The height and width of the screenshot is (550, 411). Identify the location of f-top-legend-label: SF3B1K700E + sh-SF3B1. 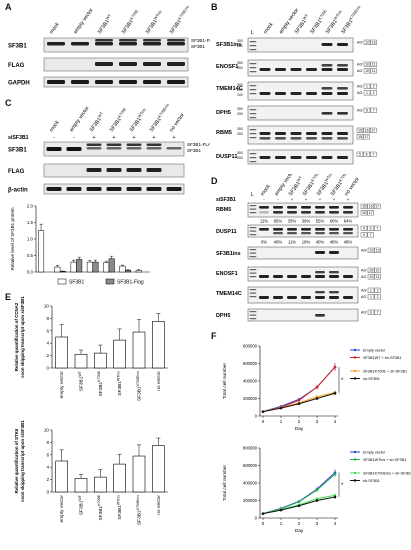
(385, 372).